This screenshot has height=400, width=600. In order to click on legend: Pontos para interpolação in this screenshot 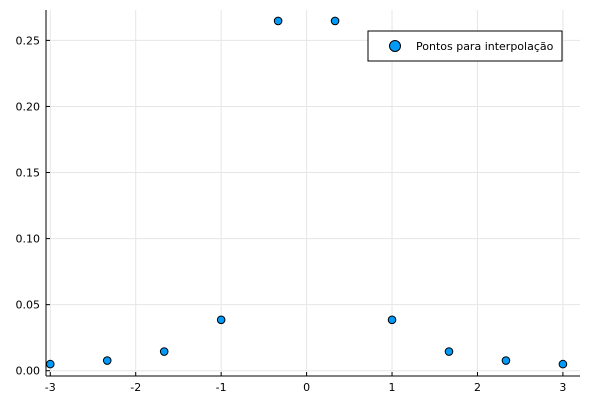, I will do `click(465, 46)`.